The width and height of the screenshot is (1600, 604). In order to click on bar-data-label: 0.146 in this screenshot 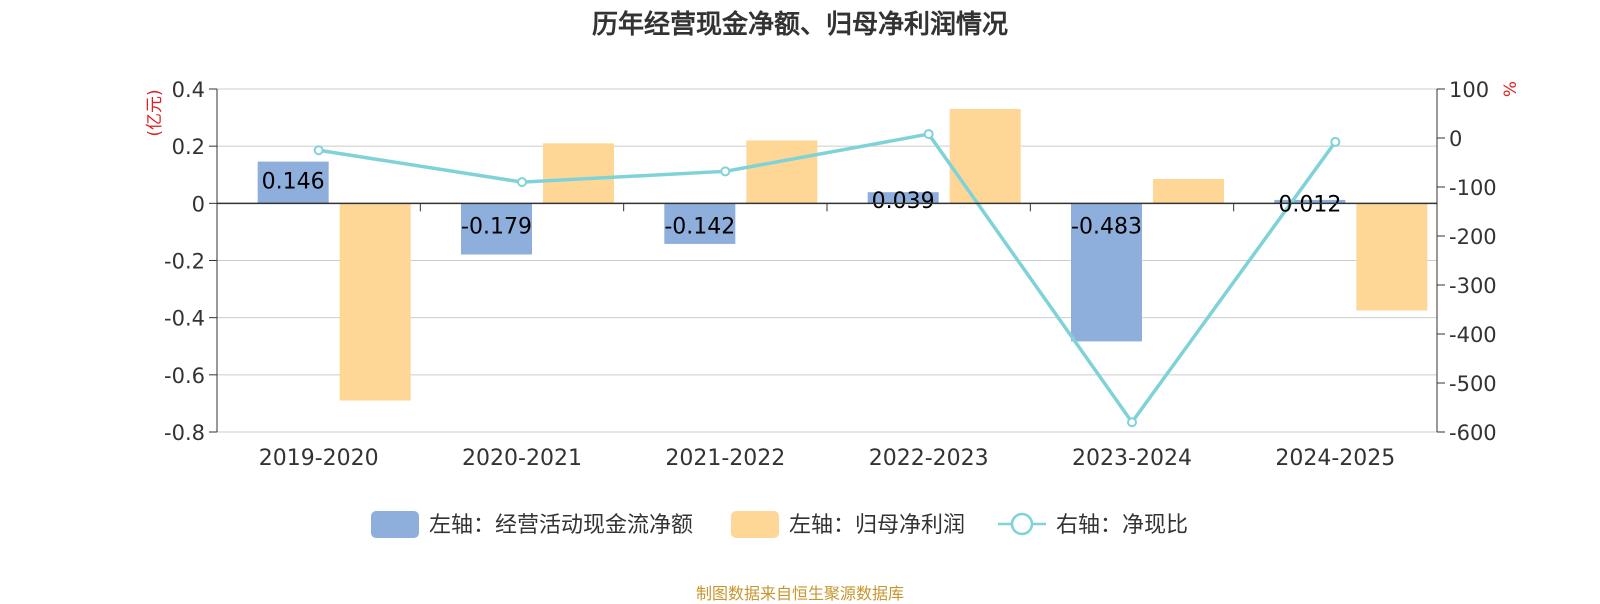, I will do `click(293, 181)`.